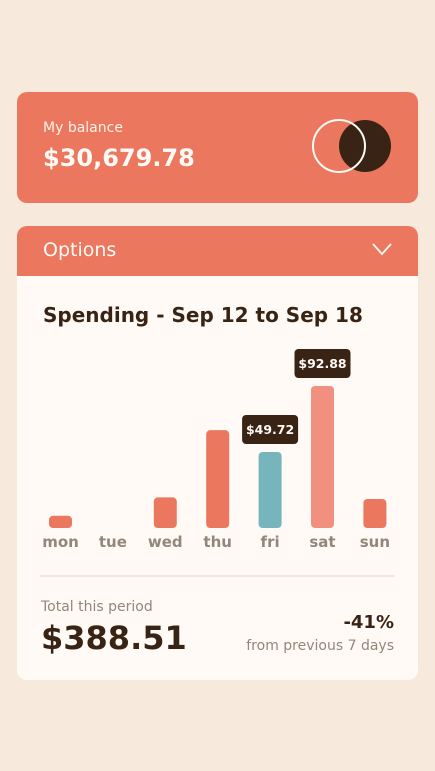  What do you see at coordinates (97, 607) in the screenshot?
I see `total-label: Total this period` at bounding box center [97, 607].